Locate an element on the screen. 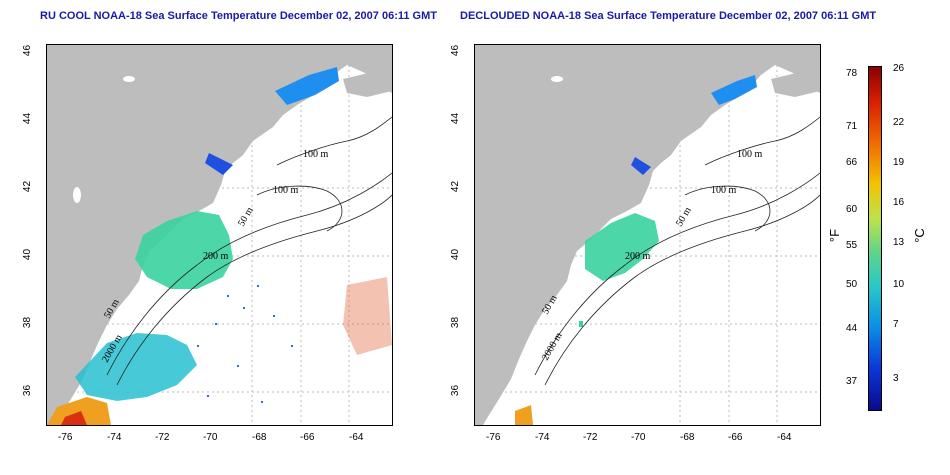 Image resolution: width=950 pixels, height=475 pixels. c-tick: 3 is located at coordinates (896, 378).